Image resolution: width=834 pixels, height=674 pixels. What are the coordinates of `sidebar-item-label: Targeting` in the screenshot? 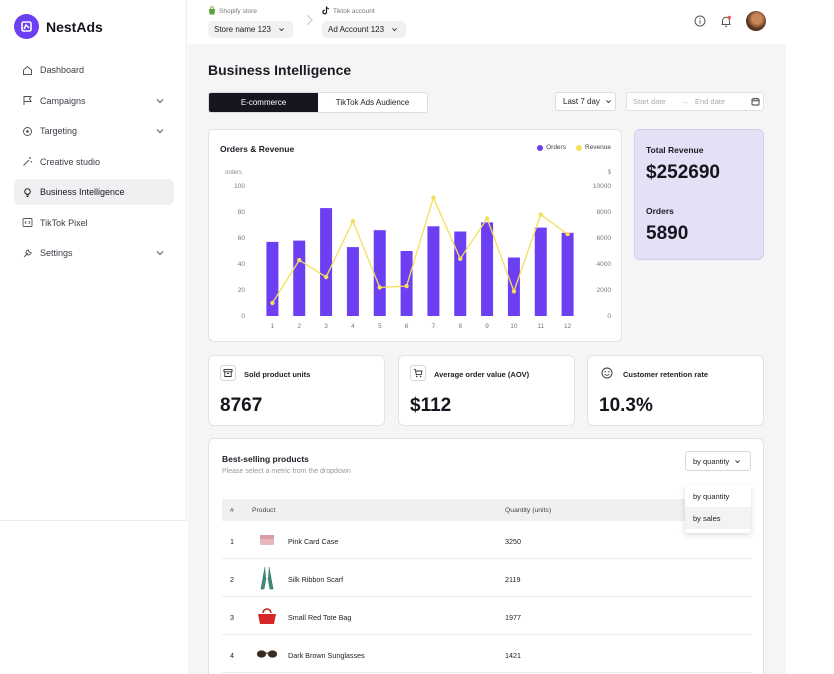 It's located at (59, 131).